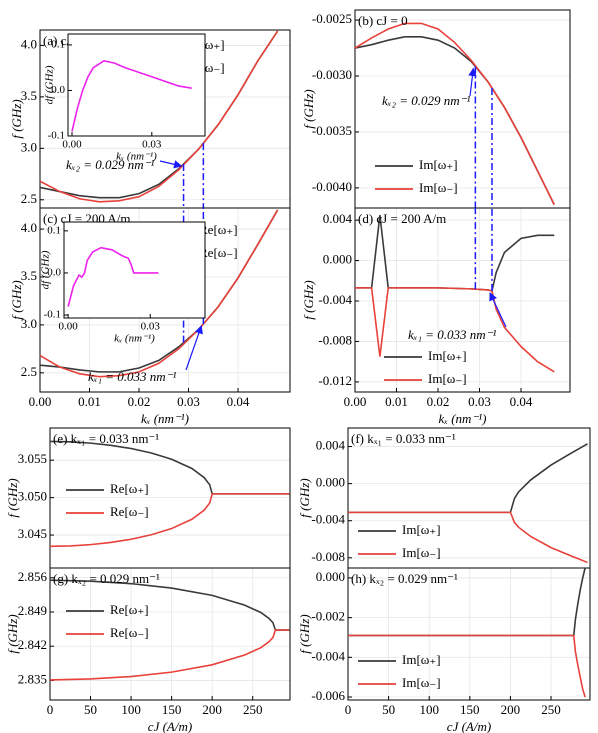  I want to click on y-tick-label: -0.0030, so click(332, 74).